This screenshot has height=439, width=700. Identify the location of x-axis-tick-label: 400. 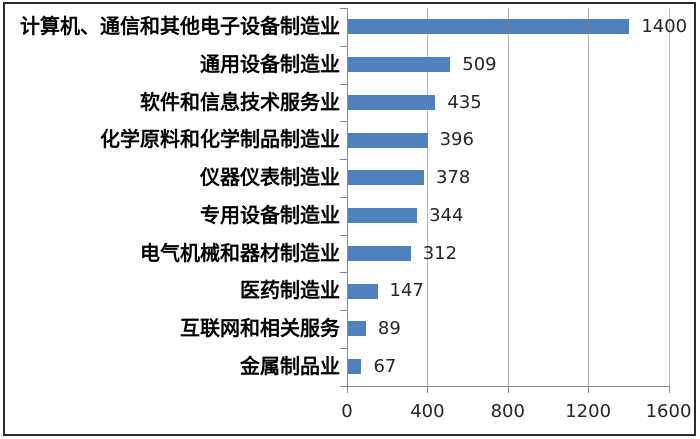
(427, 411).